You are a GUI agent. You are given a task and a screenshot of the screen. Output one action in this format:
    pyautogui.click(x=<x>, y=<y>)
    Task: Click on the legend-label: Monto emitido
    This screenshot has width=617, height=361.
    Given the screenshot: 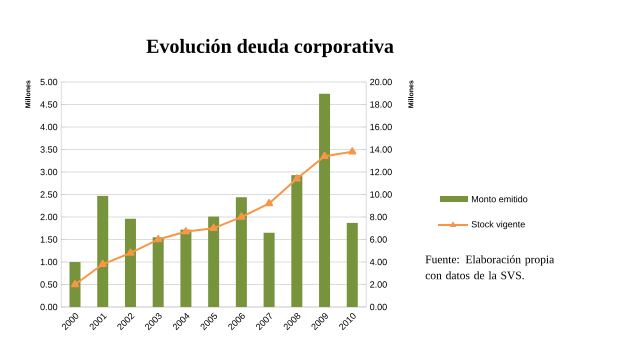 What is the action you would take?
    pyautogui.click(x=500, y=199)
    